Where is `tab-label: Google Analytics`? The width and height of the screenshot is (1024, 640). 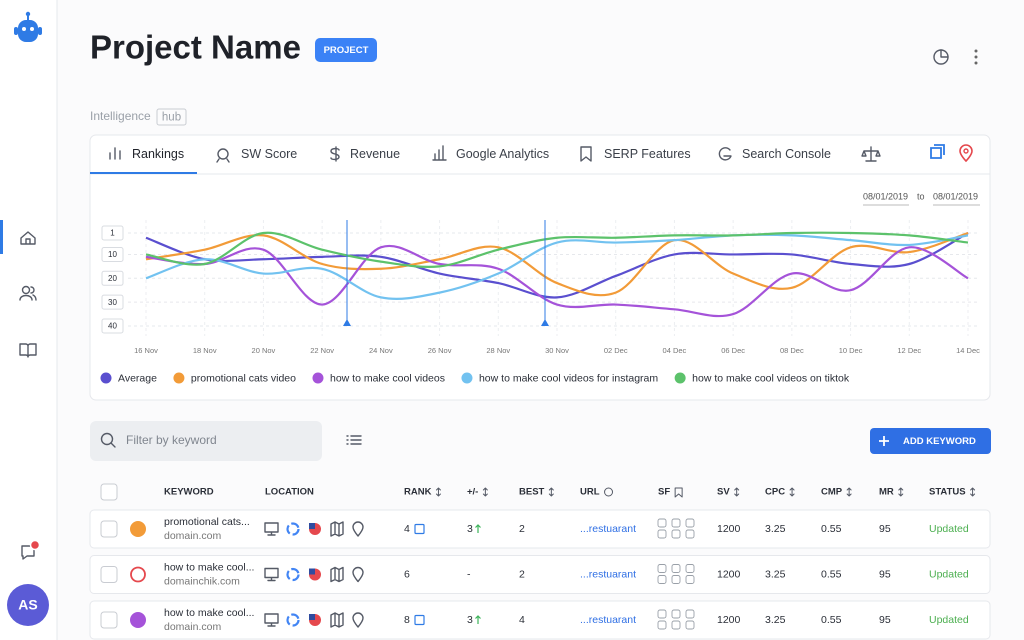
tab-label: Google Analytics is located at coordinates (502, 154).